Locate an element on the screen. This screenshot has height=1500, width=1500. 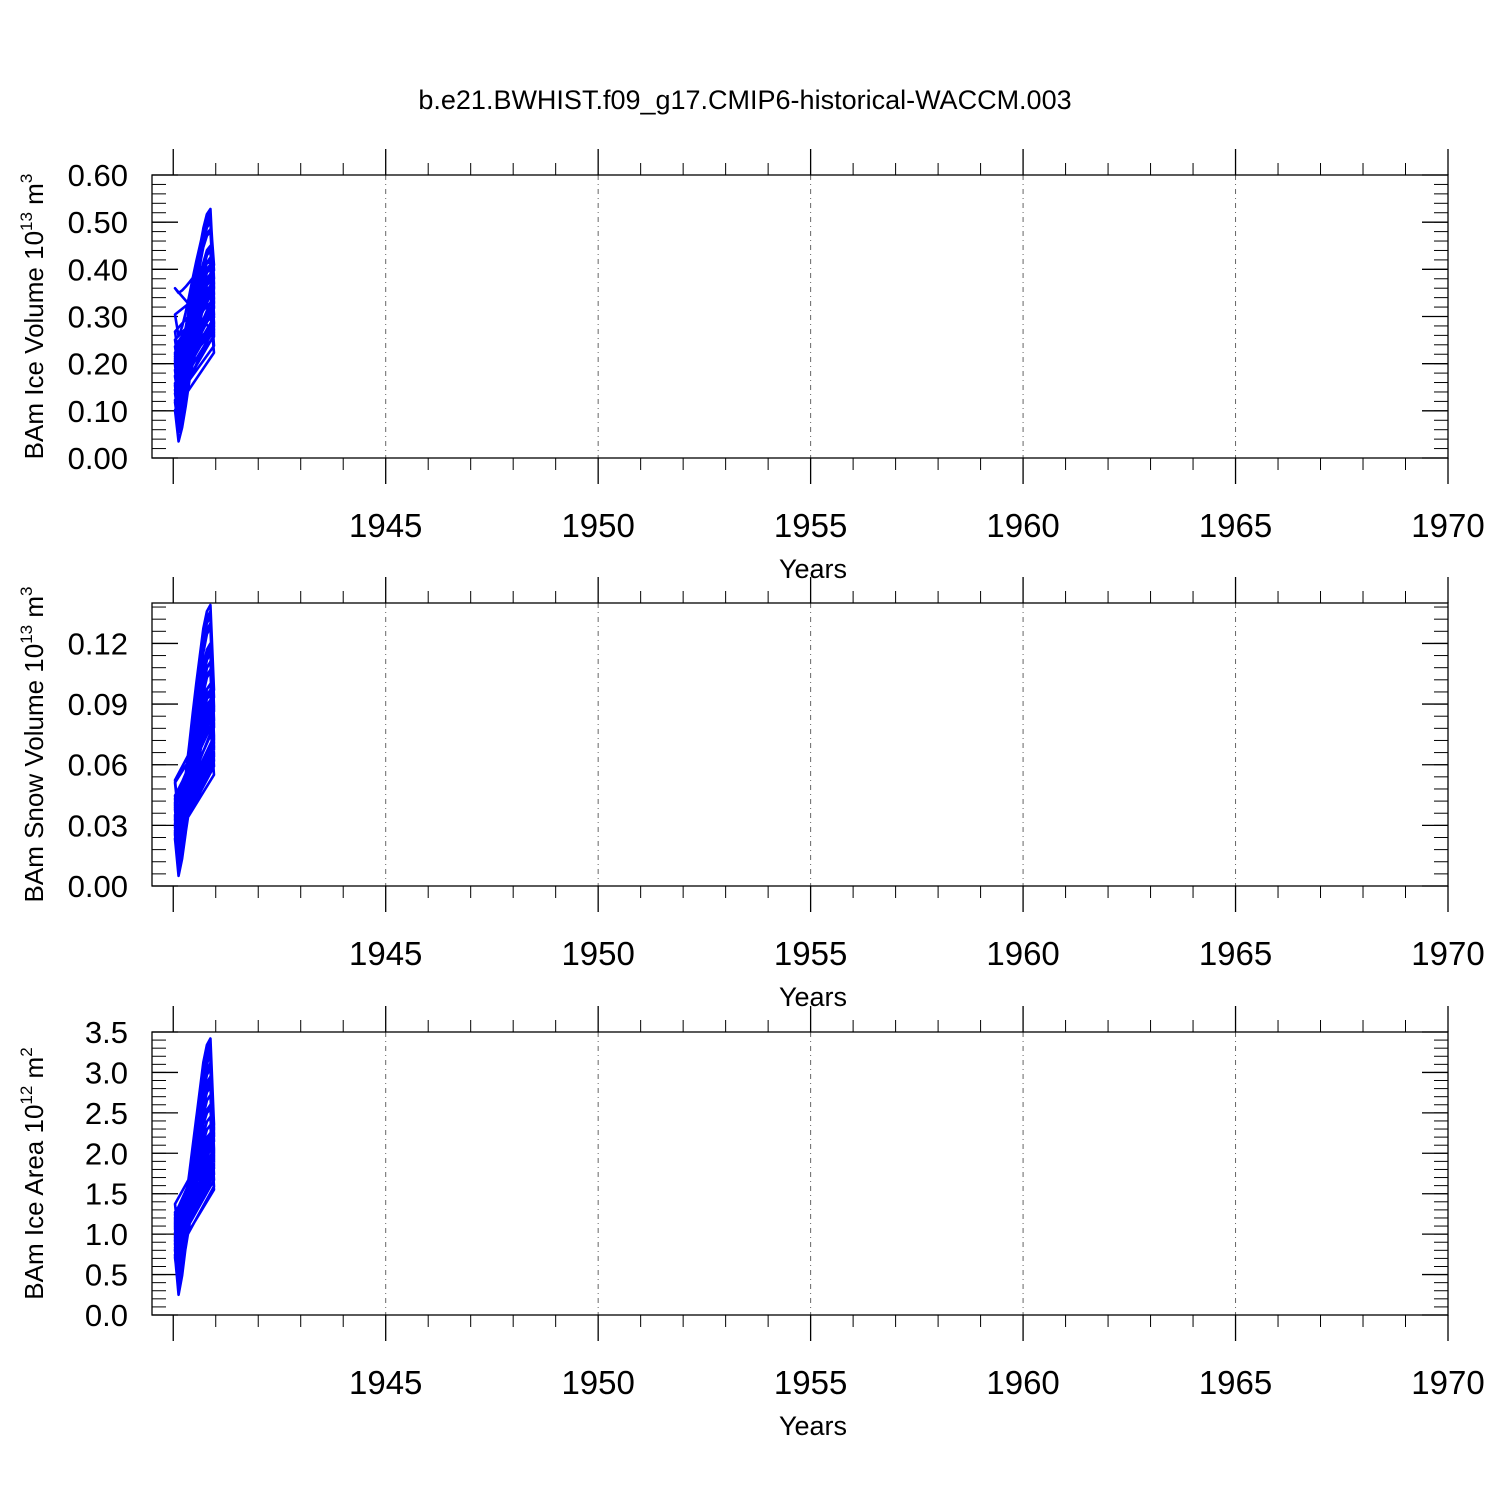
y-tick-label: 0.60 is located at coordinates (98, 175).